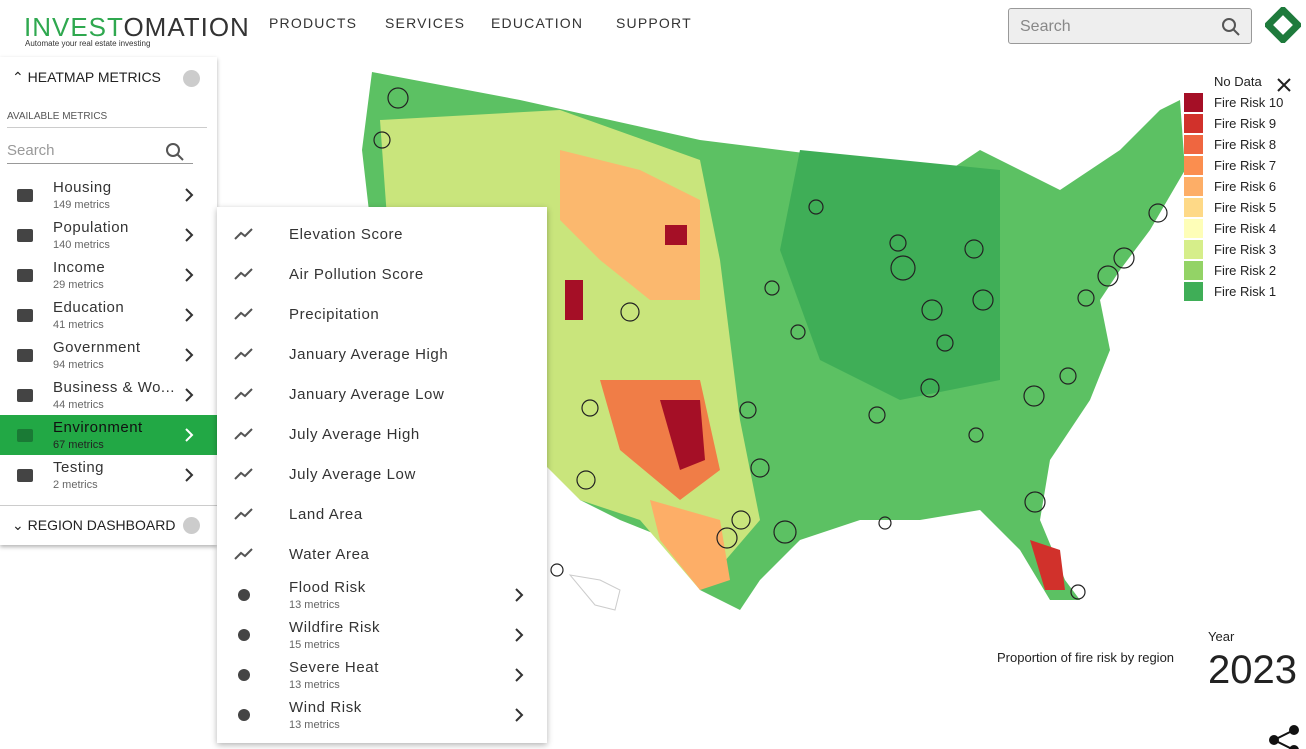 The height and width of the screenshot is (749, 1306). I want to click on category-name: Housing, so click(82, 187).